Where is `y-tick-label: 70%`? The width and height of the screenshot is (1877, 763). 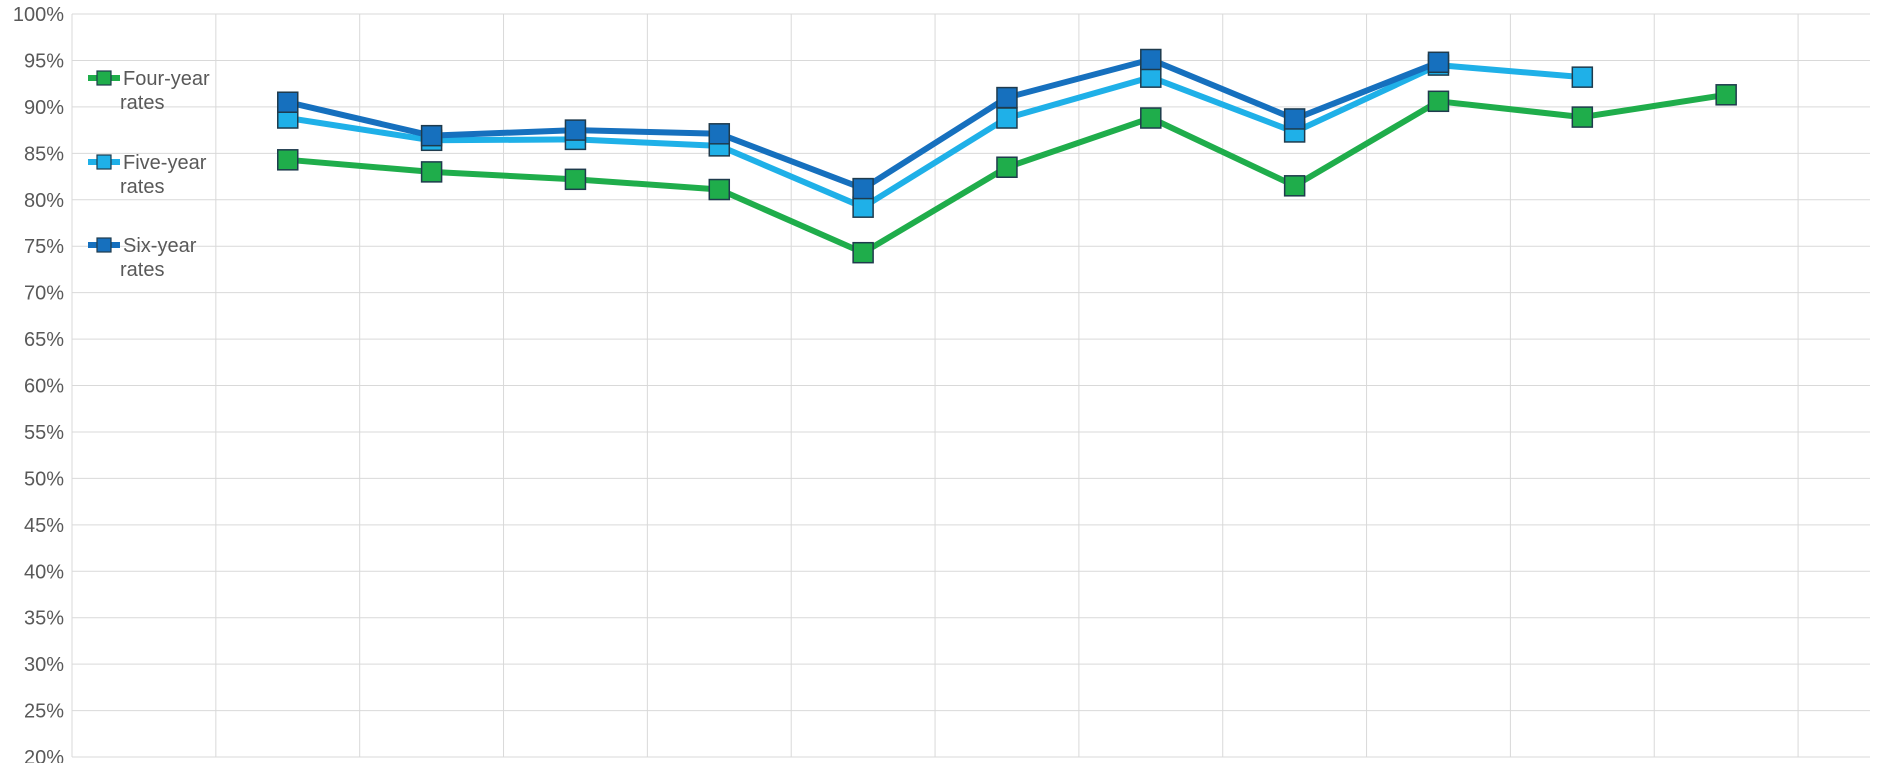
y-tick-label: 70% is located at coordinates (44, 294).